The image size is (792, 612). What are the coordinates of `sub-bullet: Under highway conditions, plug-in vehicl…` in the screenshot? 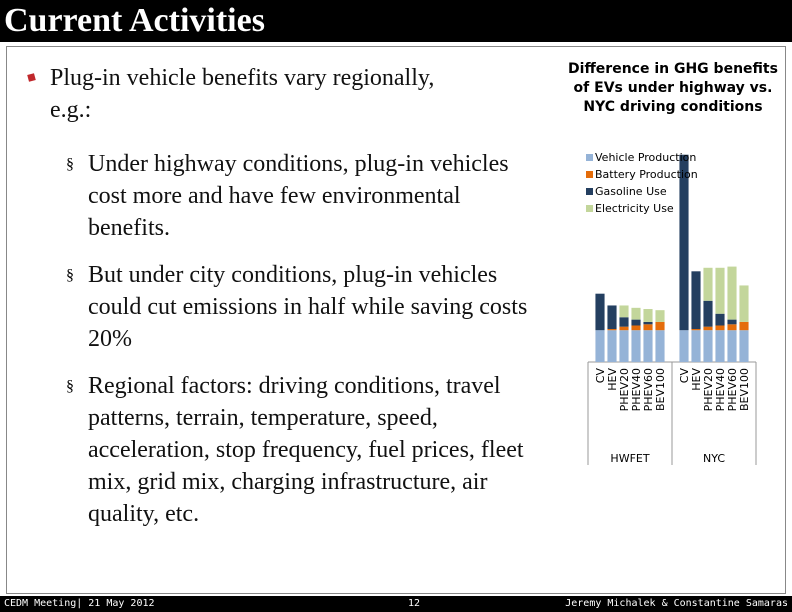 It's located at (298, 196).